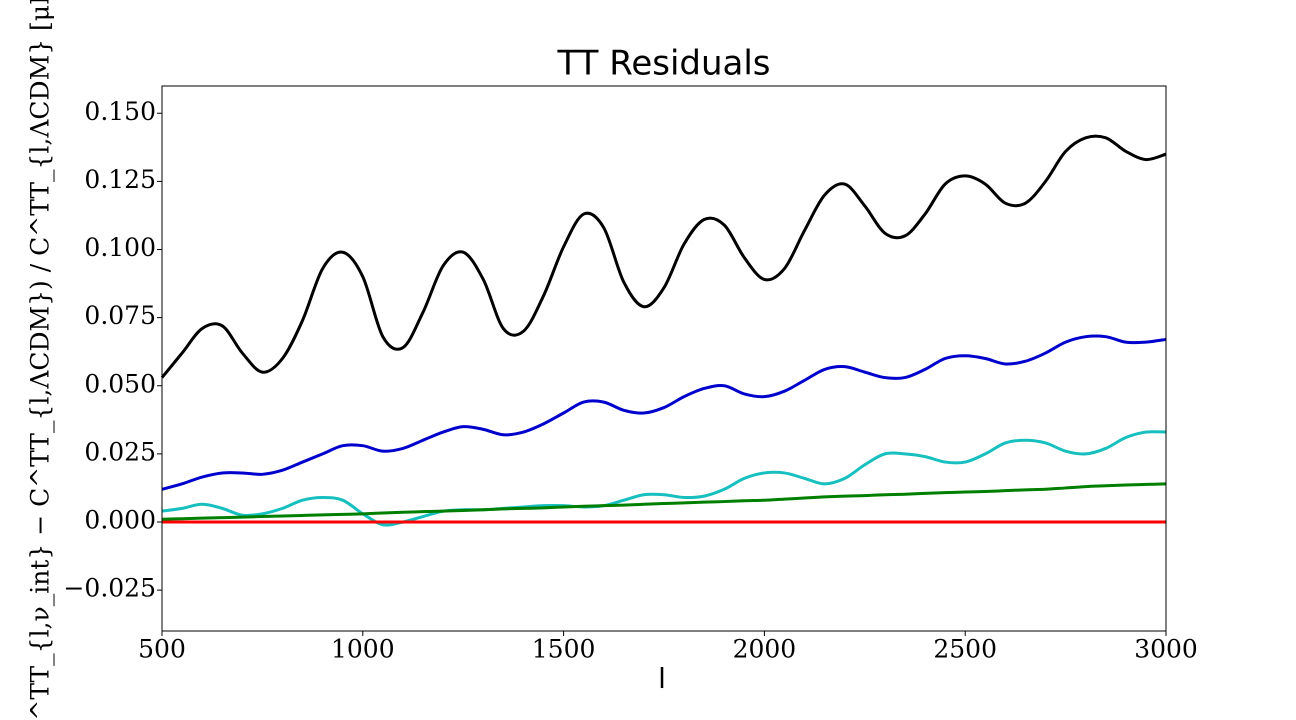 This screenshot has width=1296, height=720. What do you see at coordinates (662, 678) in the screenshot?
I see `x-axis-label: l` at bounding box center [662, 678].